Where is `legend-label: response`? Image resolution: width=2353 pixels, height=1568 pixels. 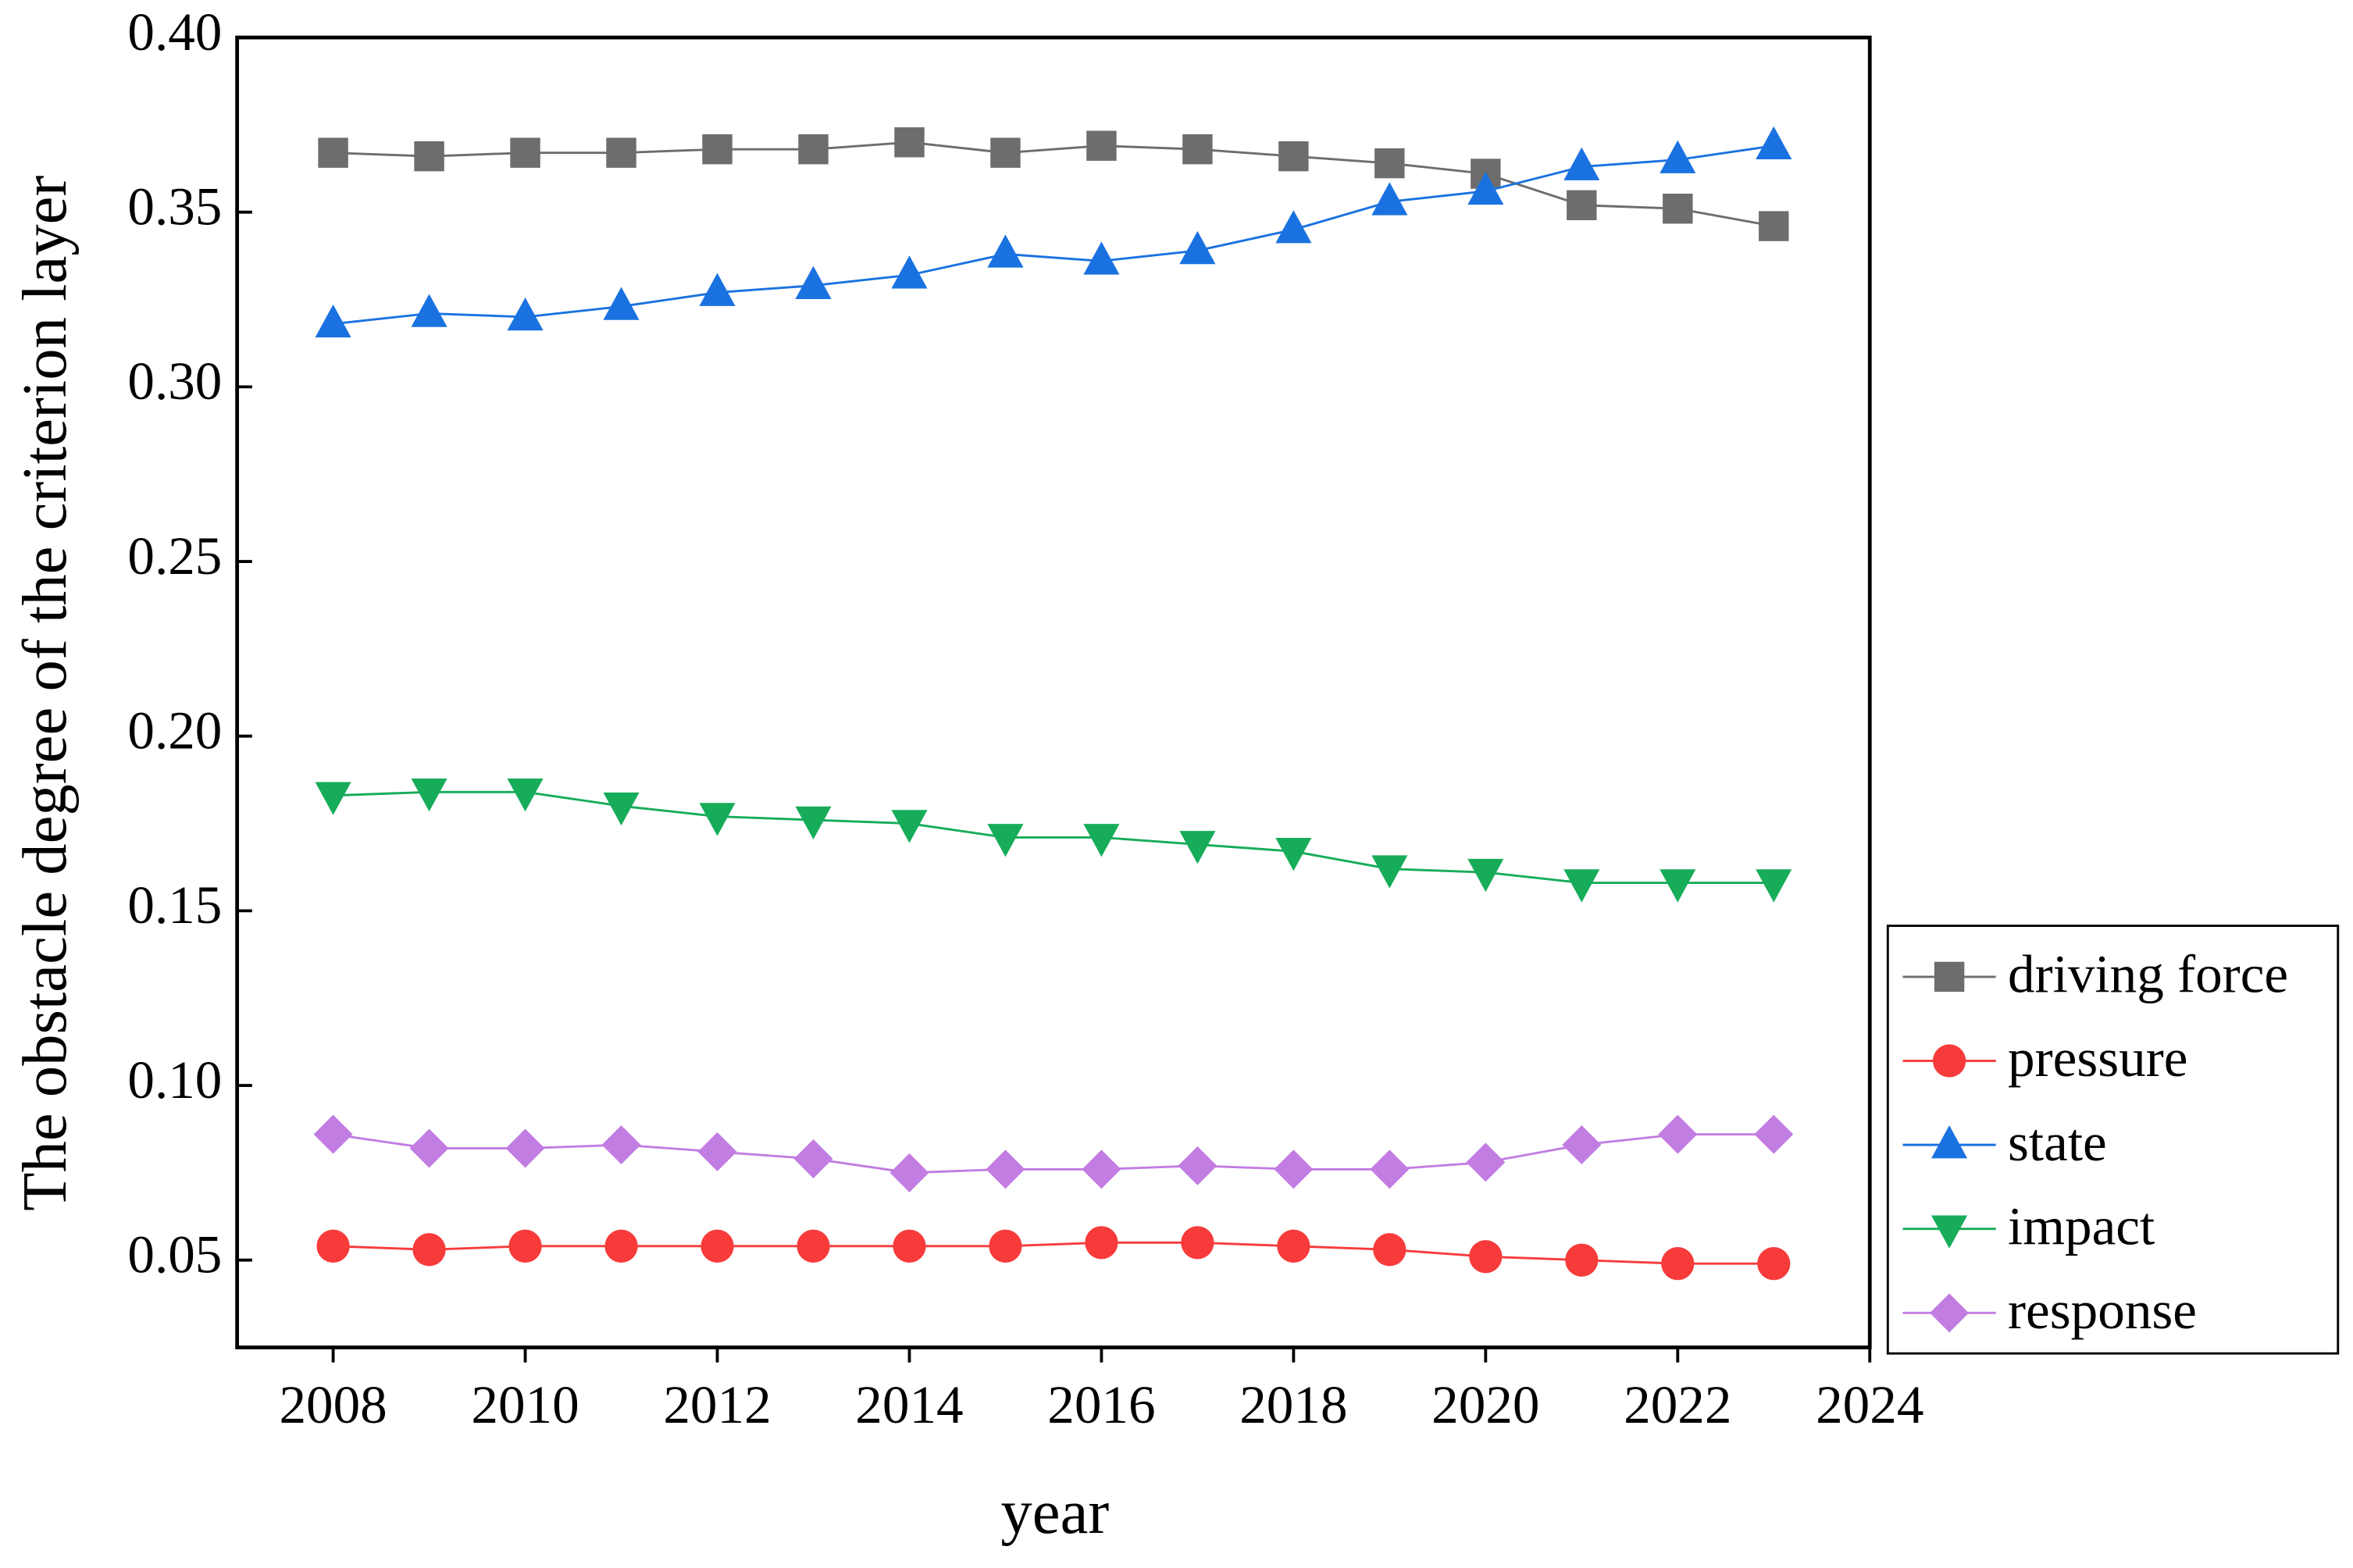 legend-label: response is located at coordinates (2102, 1310).